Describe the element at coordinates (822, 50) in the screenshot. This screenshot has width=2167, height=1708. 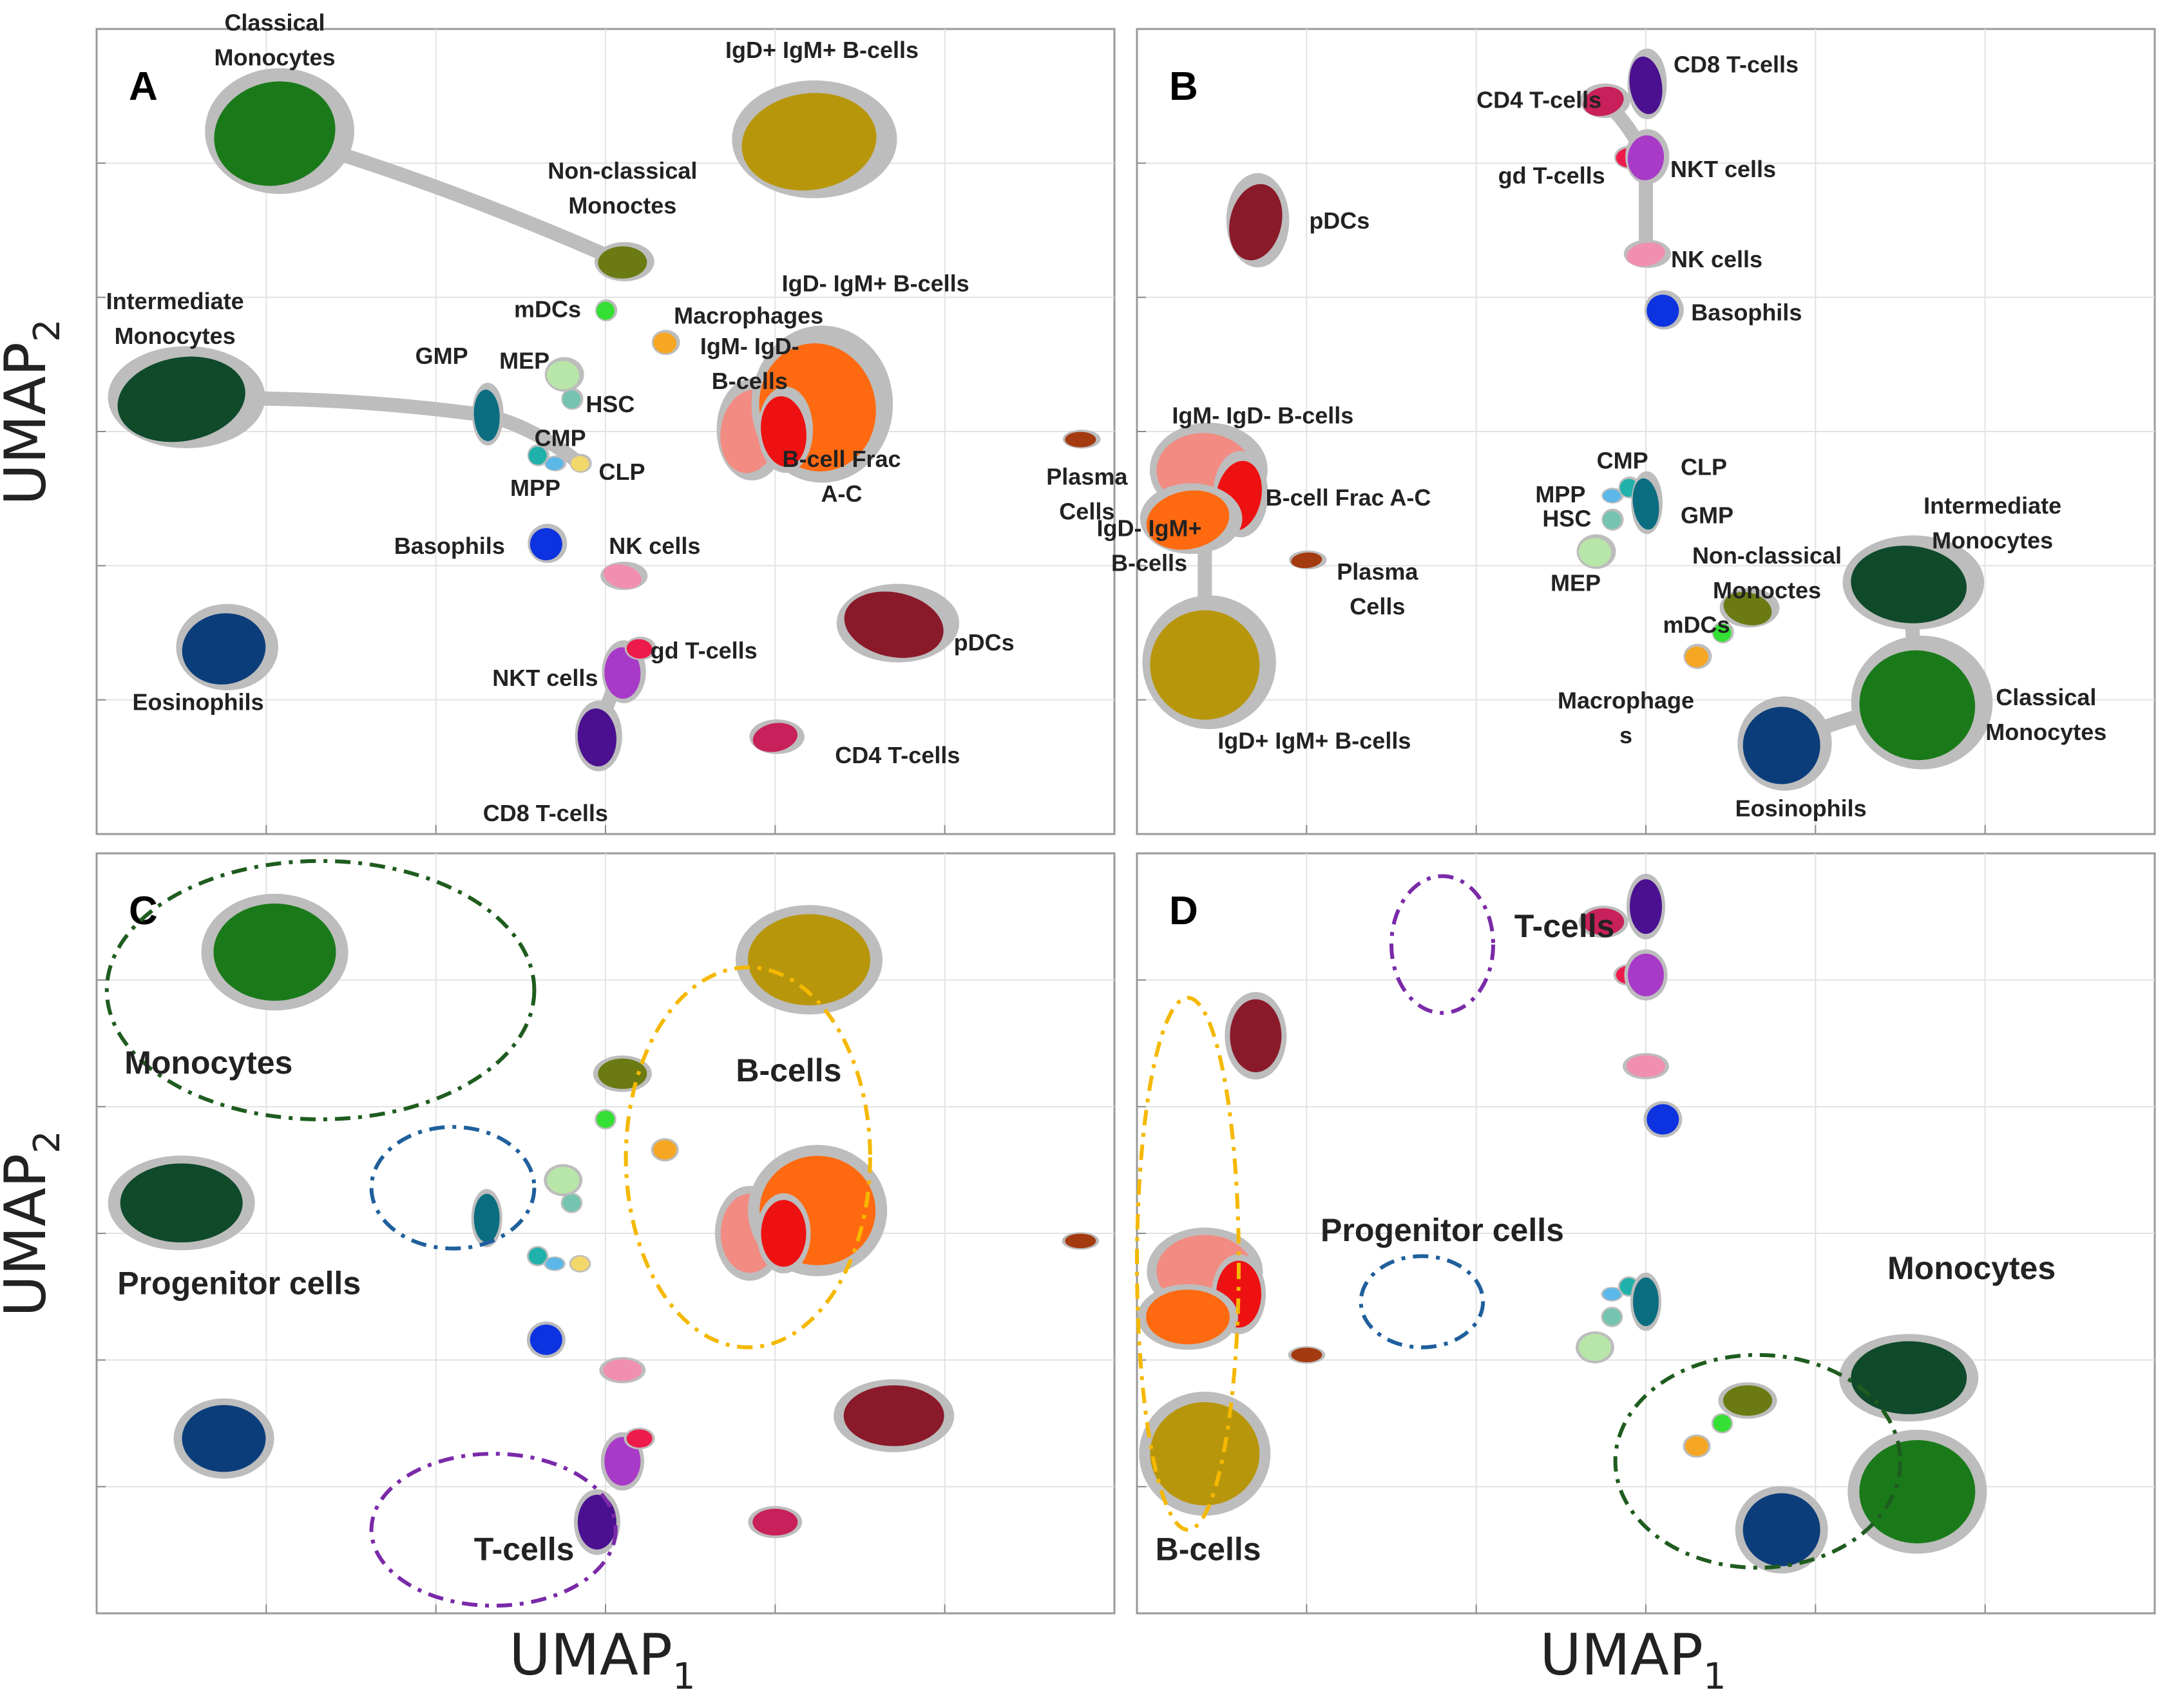
I see `cluster-label-igd-igm-b-cells: IgD+ IgM+ B-cells` at that location.